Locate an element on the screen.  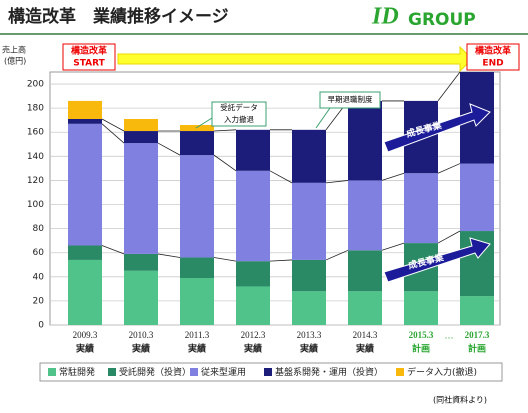
x-tick-label: 2015.3 is located at coordinates (421, 335).